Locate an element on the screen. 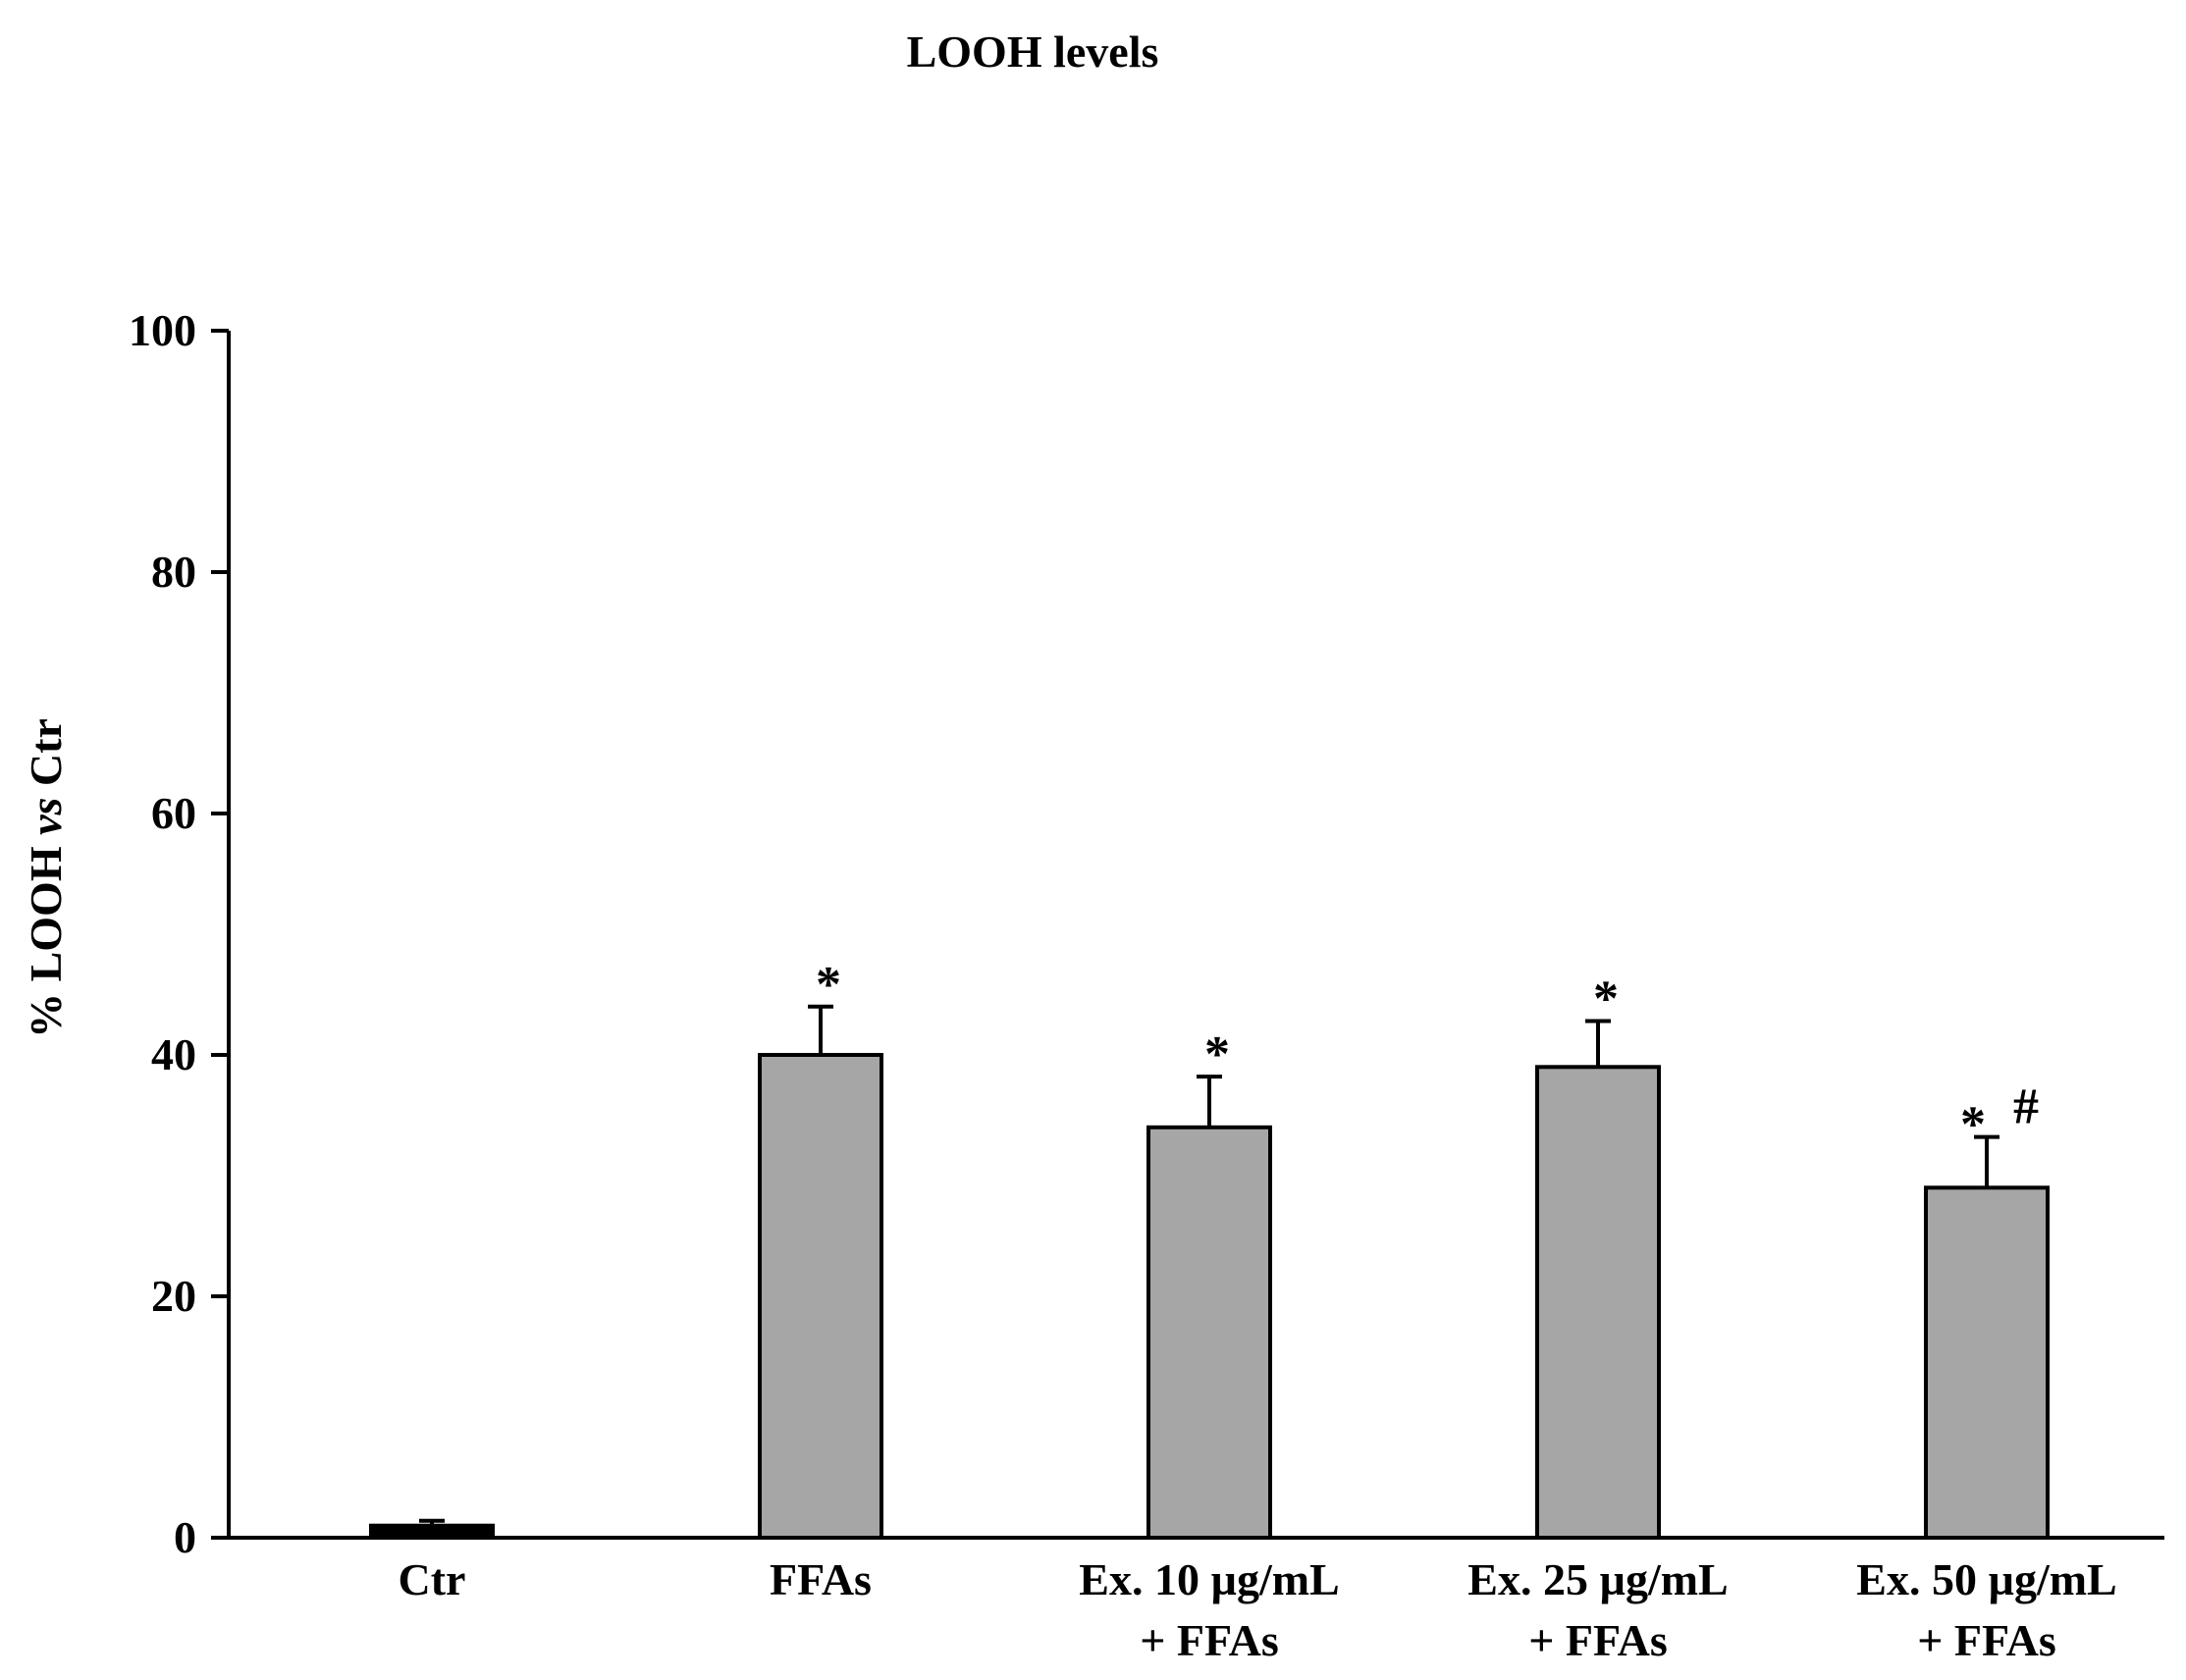 Image resolution: width=2186 pixels, height=1680 pixels. x-tick-label: Ex. 50 µg/mL is located at coordinates (1986, 1579).